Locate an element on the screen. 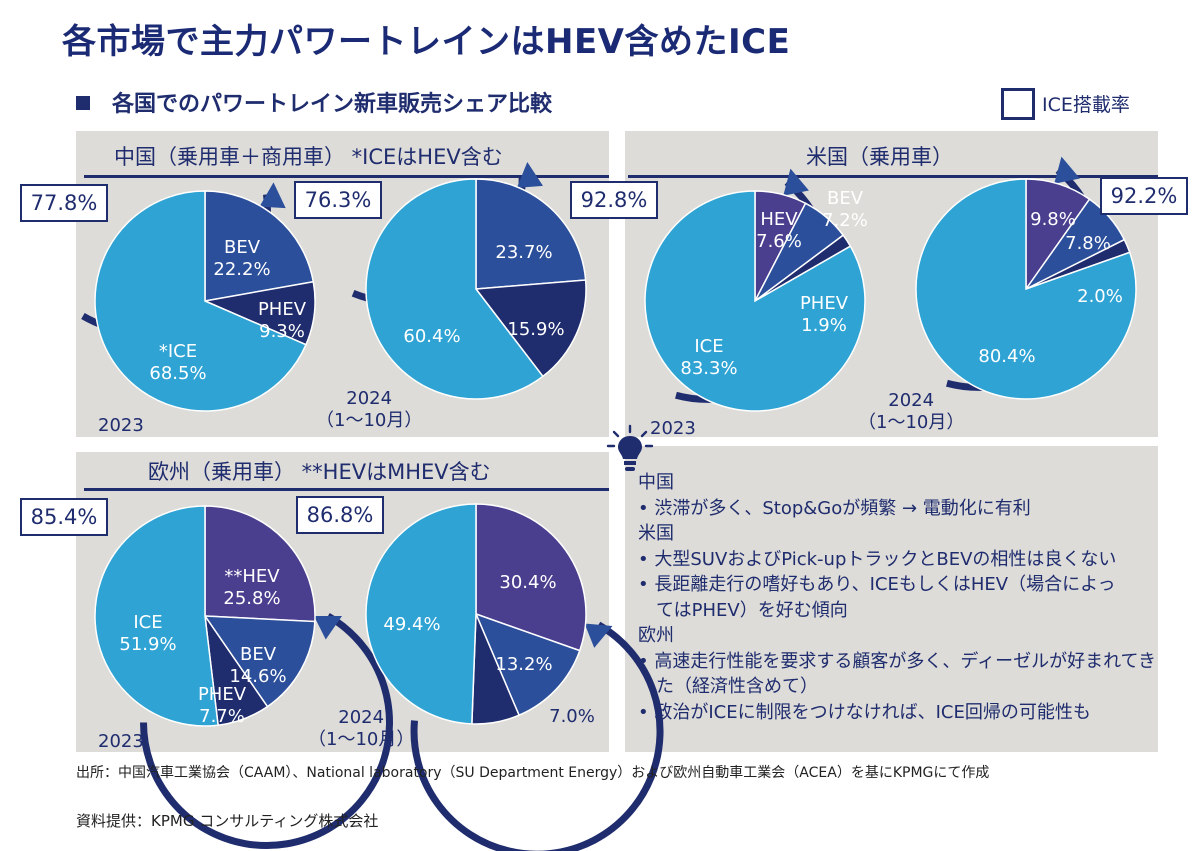 The width and height of the screenshot is (1200, 851). panel-us-title: 米国（乗用車） is located at coordinates (879, 157).